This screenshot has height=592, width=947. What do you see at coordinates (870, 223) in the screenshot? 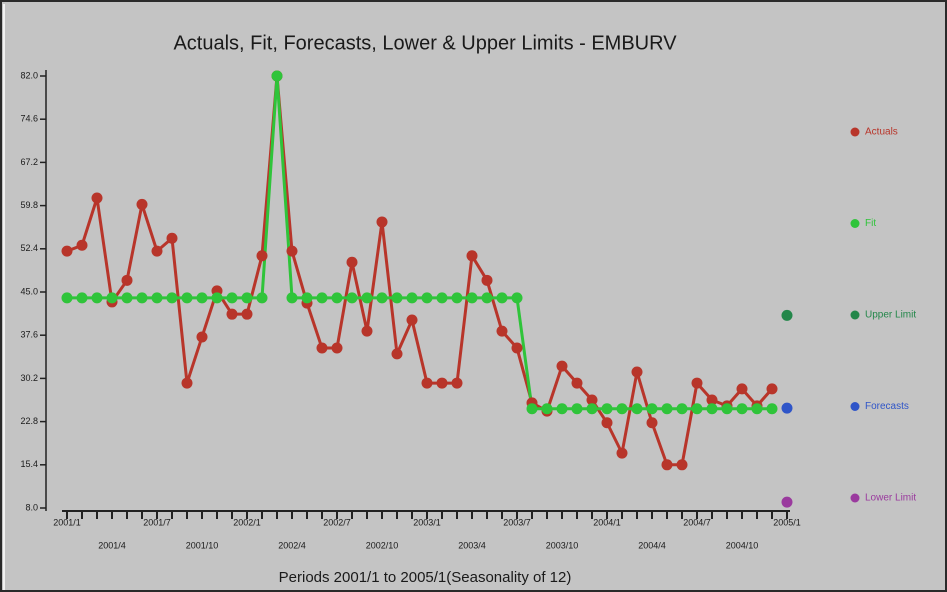
I see `legend-label: Fit` at bounding box center [870, 223].